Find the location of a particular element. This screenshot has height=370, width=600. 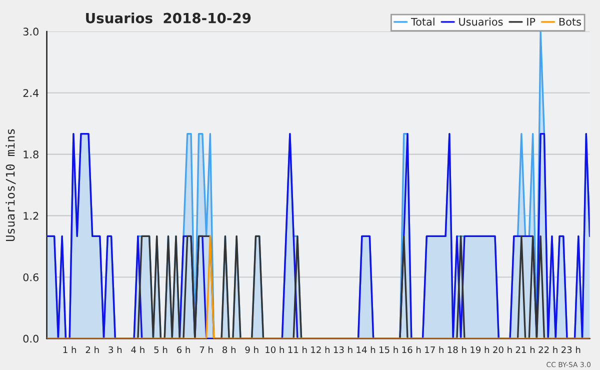

y-tick-label: 0.6 is located at coordinates (31, 277).